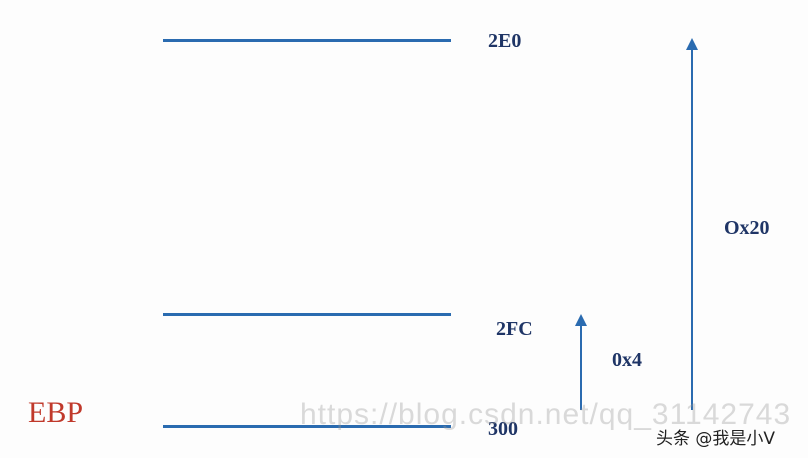 This screenshot has height=458, width=808. I want to click on offset-0x20-label: Ox20, so click(747, 228).